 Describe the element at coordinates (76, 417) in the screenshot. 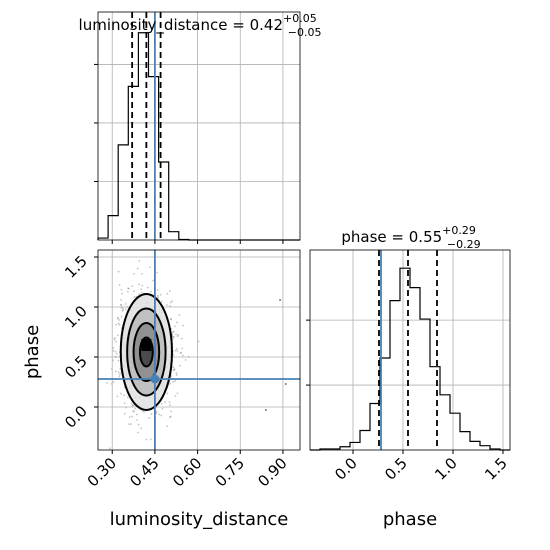

I see `y-tick-label: 0.0` at that location.